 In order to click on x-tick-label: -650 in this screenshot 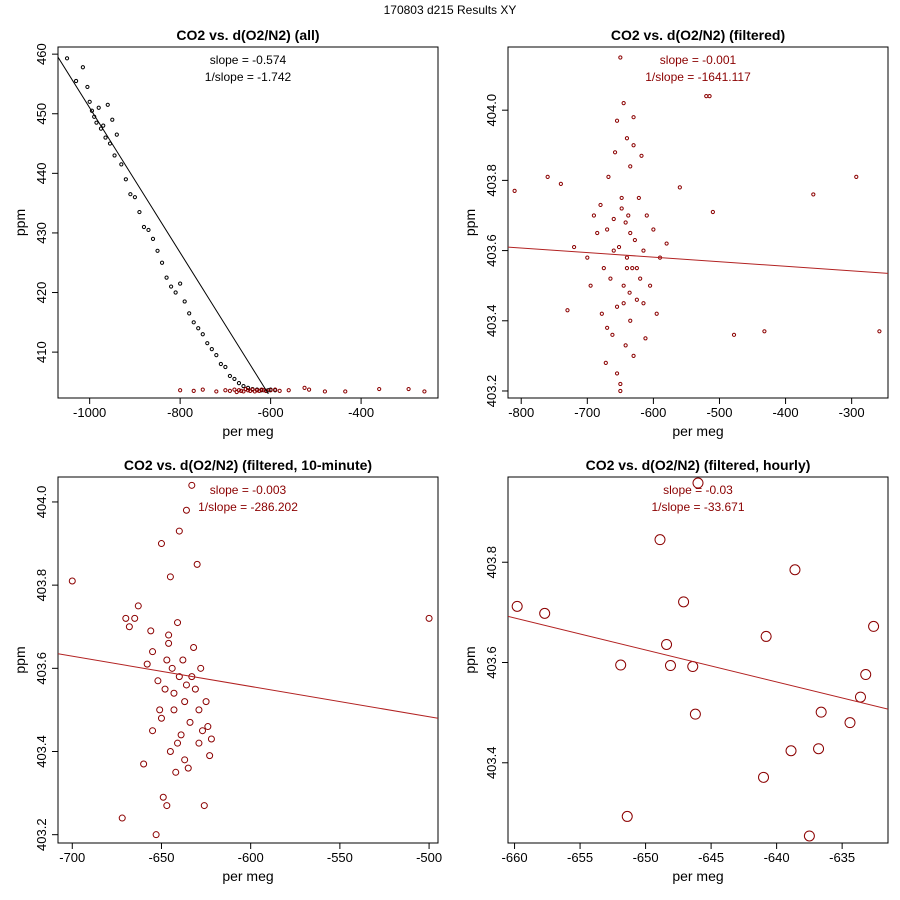, I will do `click(161, 857)`.